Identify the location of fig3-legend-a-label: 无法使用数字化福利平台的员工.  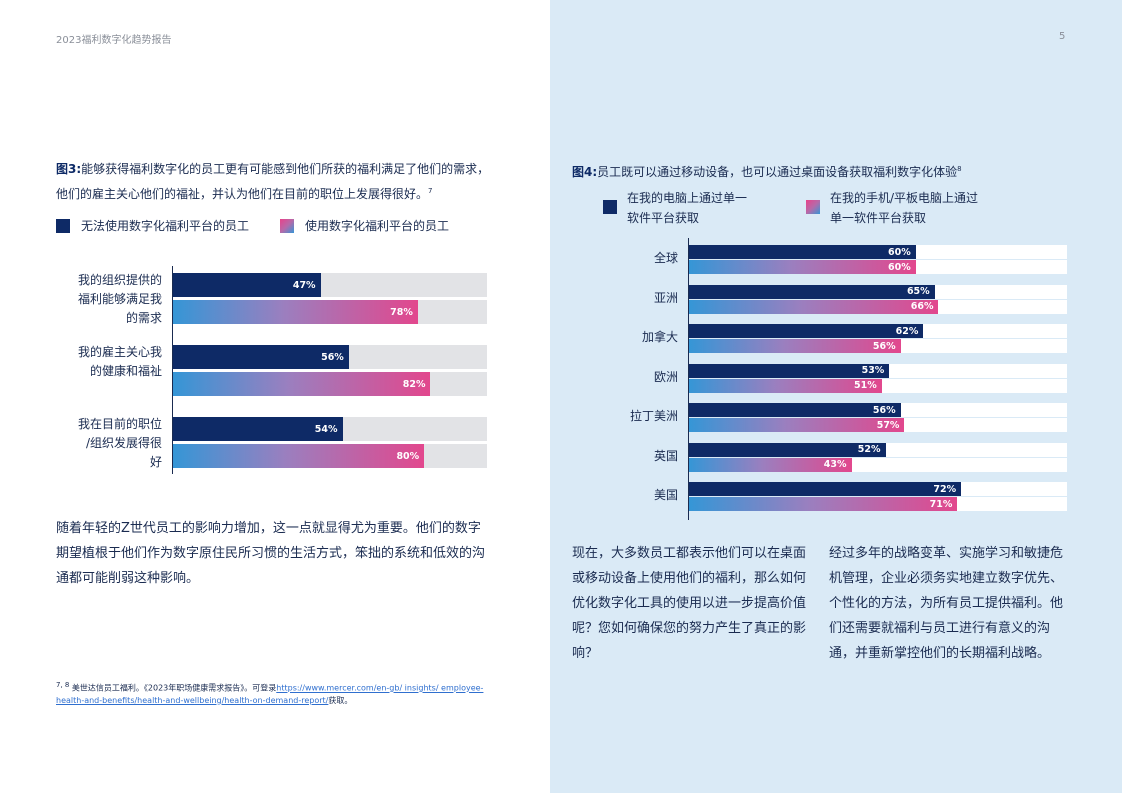
(165, 226).